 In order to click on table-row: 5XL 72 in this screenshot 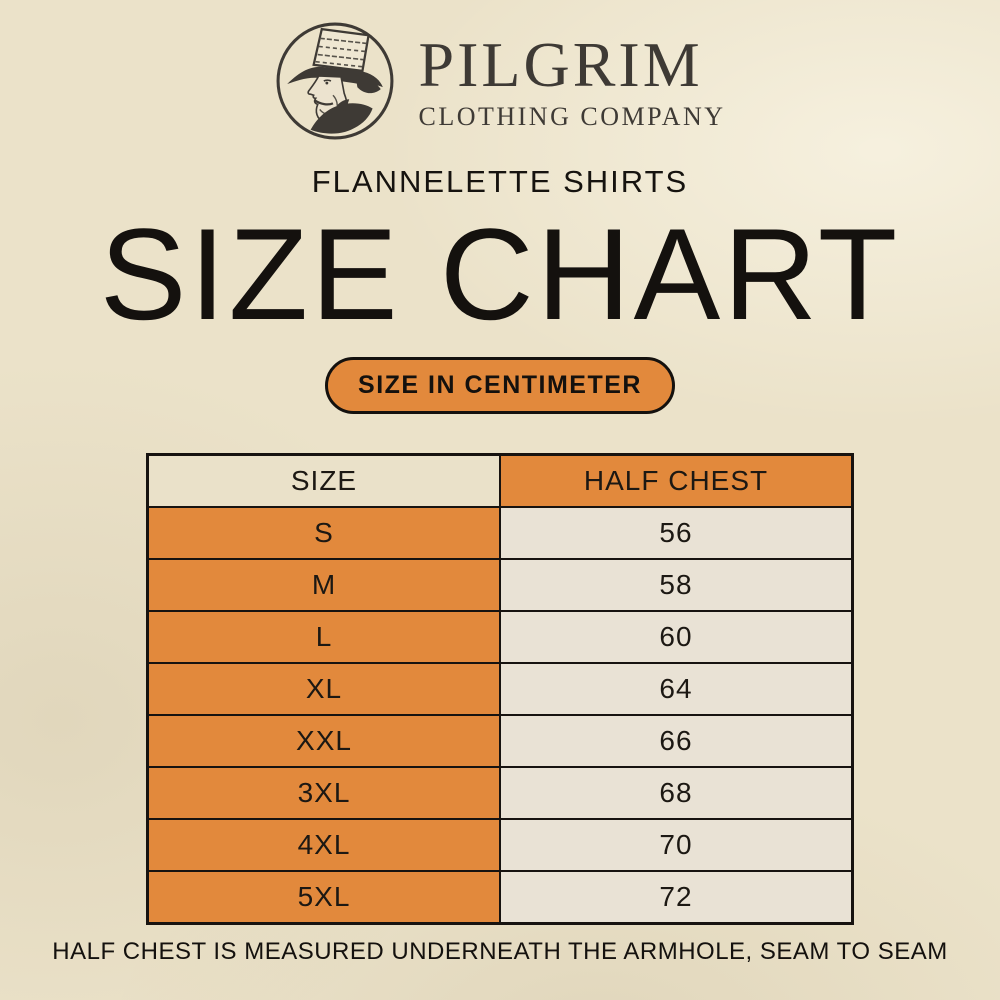, I will do `click(500, 896)`.